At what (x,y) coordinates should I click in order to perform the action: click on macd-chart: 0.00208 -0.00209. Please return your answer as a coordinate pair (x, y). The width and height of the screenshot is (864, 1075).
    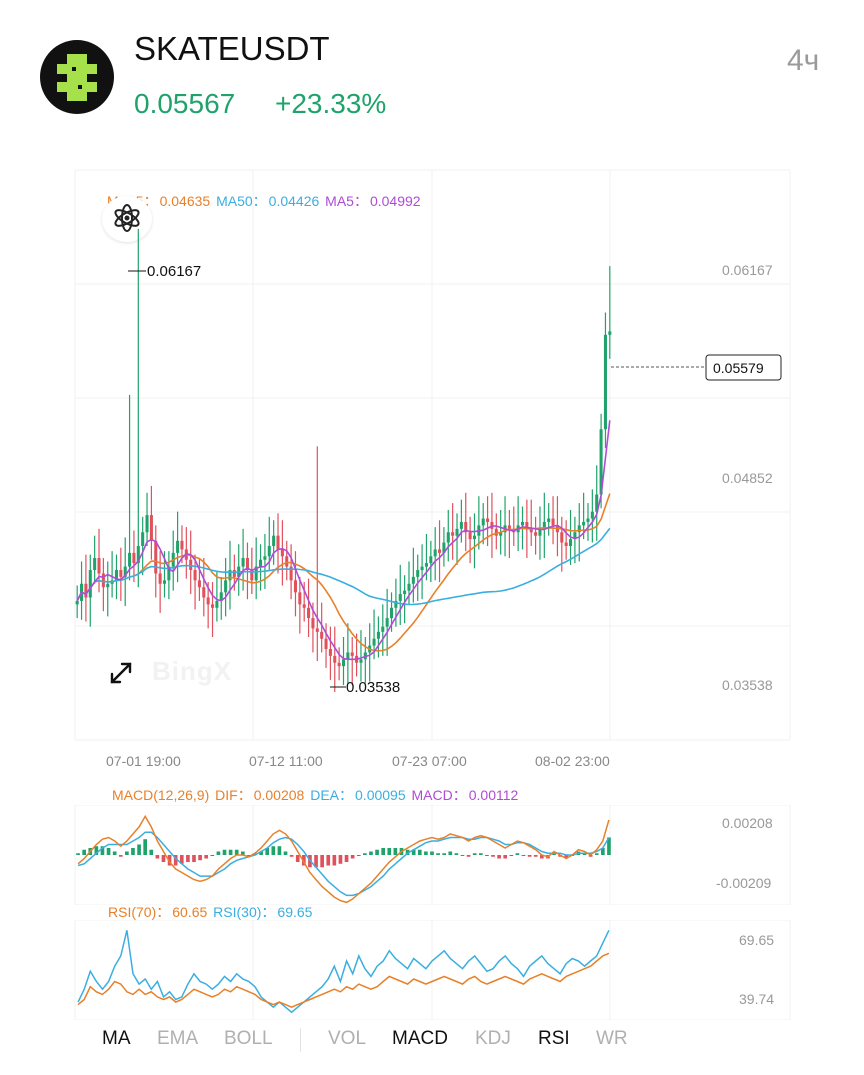
    Looking at the image, I should click on (432, 855).